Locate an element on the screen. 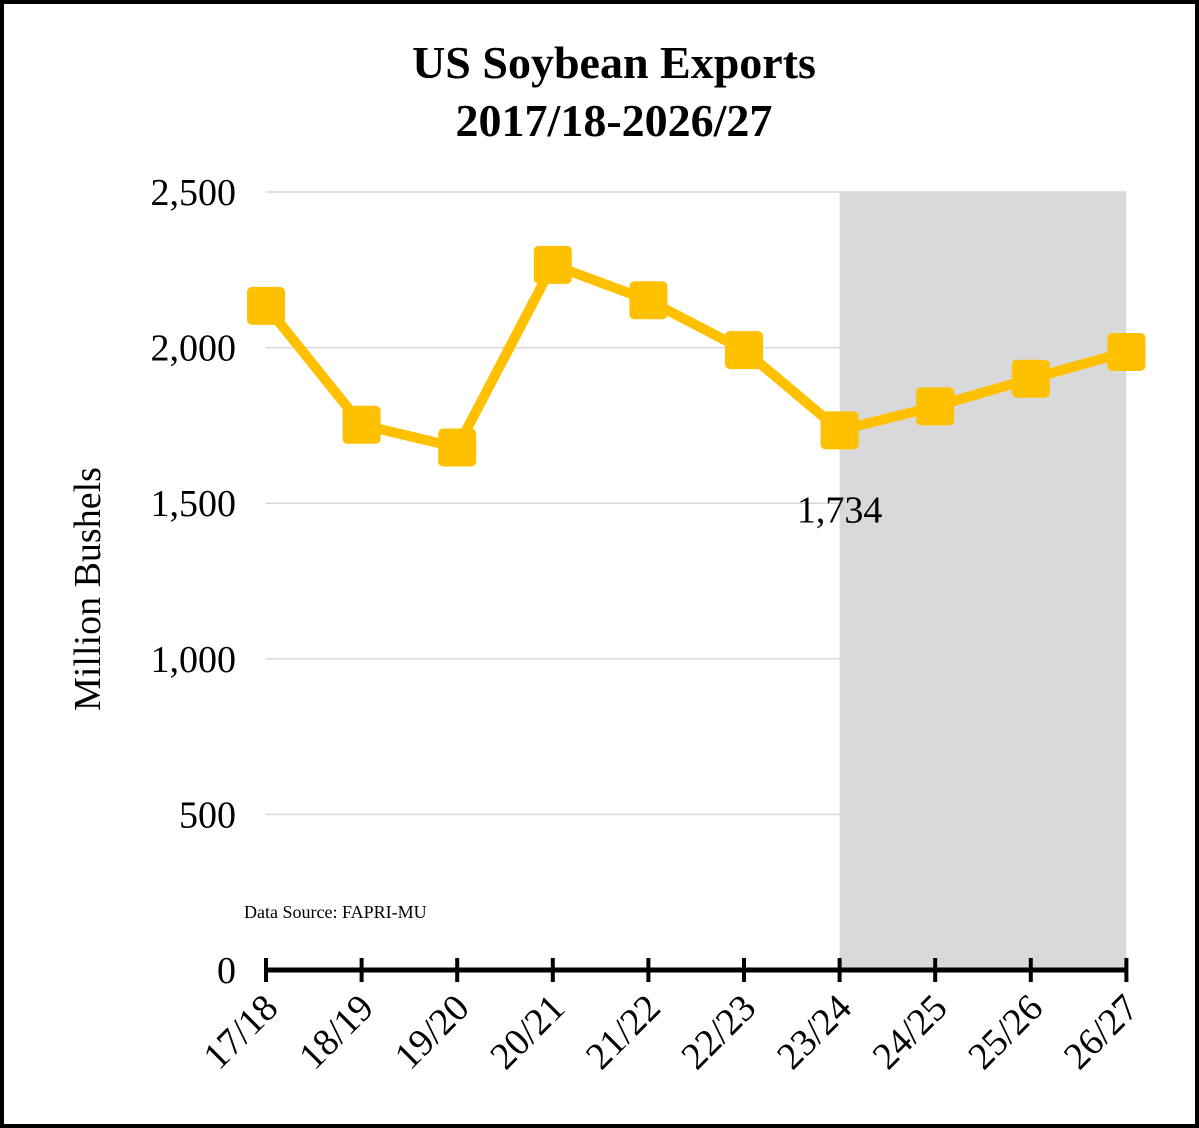 The width and height of the screenshot is (1199, 1128). y-tick-label: 2,000 is located at coordinates (194, 349).